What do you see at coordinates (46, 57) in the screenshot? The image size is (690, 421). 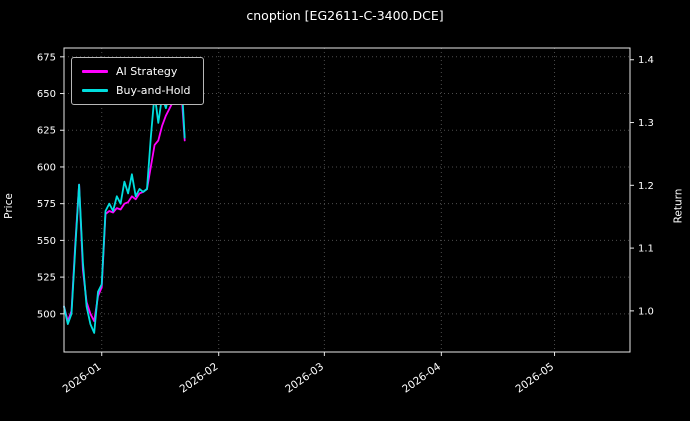 I see `left-tick-label: 675` at bounding box center [46, 57].